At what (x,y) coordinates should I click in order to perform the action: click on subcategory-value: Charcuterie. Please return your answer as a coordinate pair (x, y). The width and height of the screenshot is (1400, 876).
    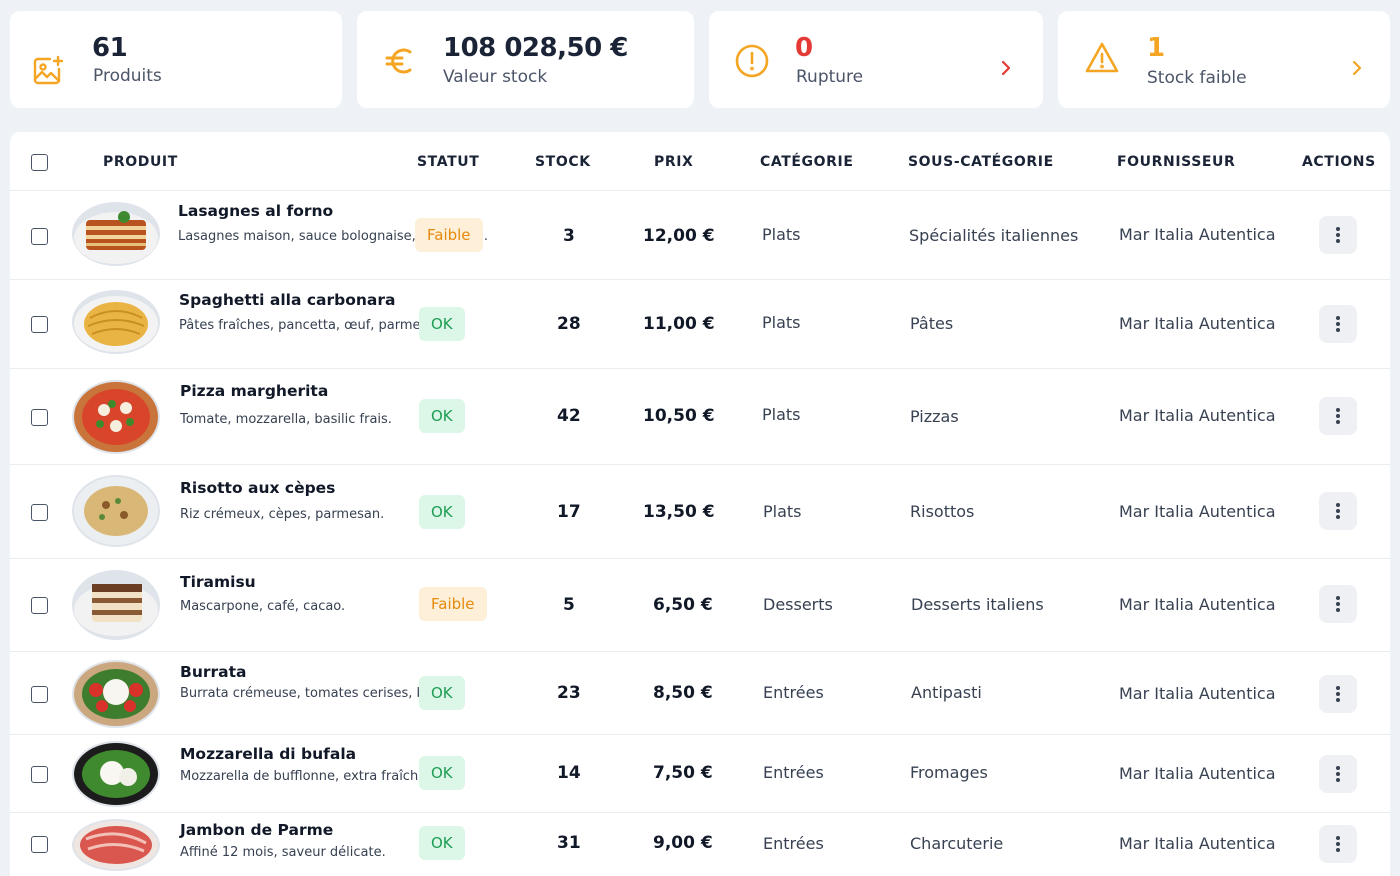
    Looking at the image, I should click on (957, 843).